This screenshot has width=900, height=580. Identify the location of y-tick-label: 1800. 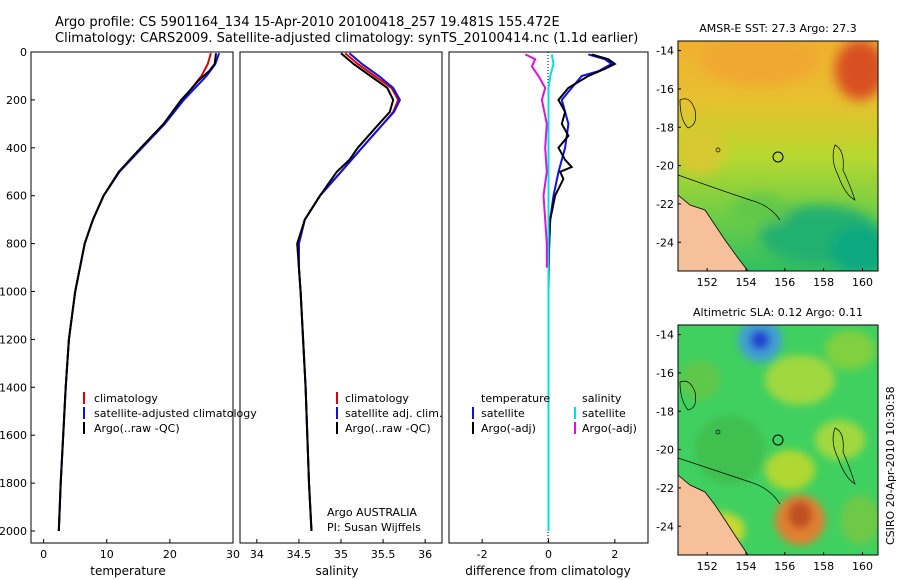
(13, 483).